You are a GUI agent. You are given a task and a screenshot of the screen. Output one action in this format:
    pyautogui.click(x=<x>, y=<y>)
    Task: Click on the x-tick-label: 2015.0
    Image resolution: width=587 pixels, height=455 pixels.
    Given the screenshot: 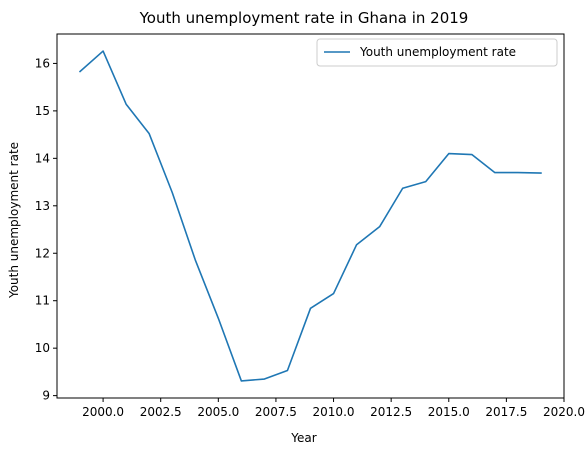 What is the action you would take?
    pyautogui.click(x=449, y=412)
    